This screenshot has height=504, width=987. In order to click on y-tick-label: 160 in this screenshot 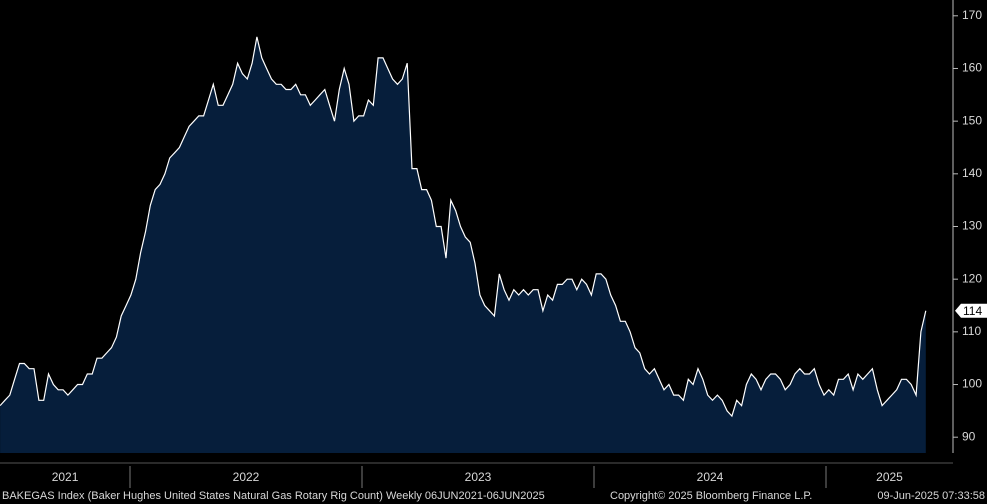, I will do `click(972, 68)`.